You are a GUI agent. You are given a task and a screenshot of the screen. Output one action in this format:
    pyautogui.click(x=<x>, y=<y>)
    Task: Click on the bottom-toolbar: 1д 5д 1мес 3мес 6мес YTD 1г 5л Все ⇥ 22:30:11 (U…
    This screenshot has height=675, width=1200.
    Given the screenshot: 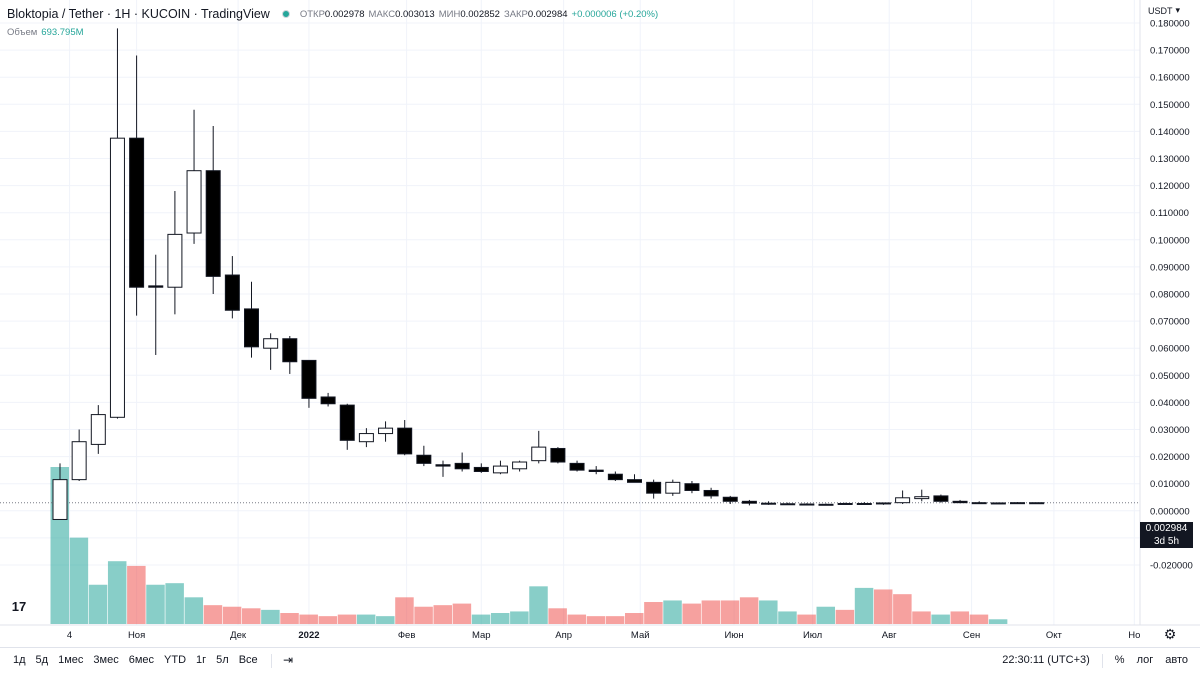 What is the action you would take?
    pyautogui.click(x=600, y=661)
    